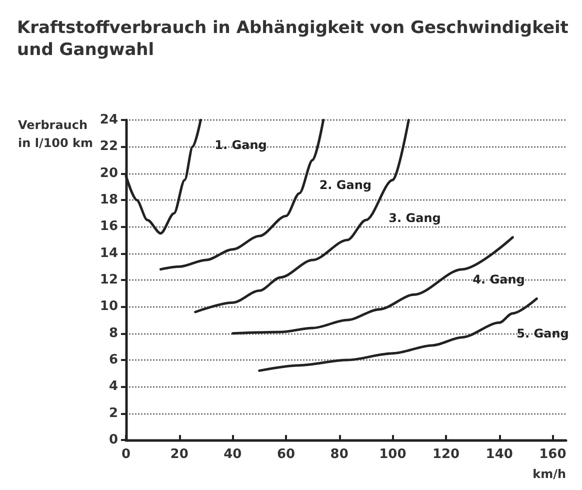 The width and height of the screenshot is (582, 490). Describe the element at coordinates (542, 333) in the screenshot. I see `series-label: 5. Gang` at that location.